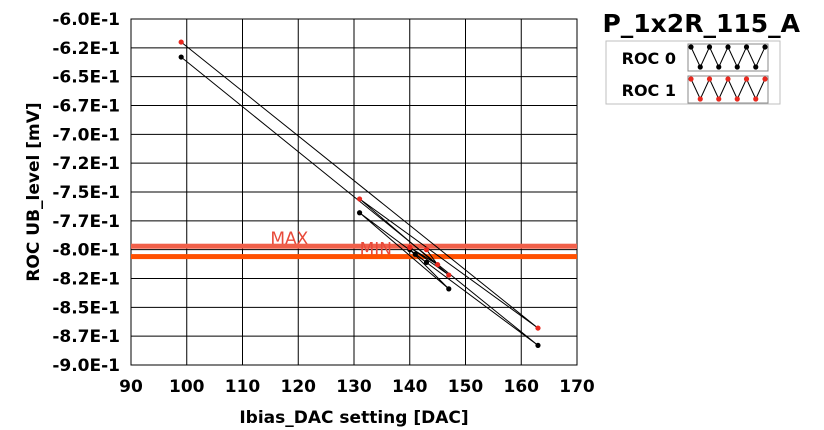 The height and width of the screenshot is (430, 824). I want to click on x-tick-label: 100, so click(187, 387).